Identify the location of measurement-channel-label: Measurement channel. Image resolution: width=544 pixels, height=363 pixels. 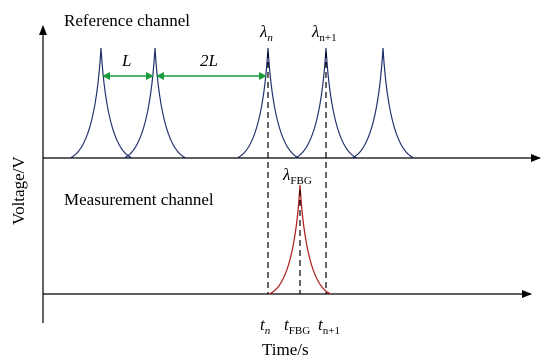
(139, 199).